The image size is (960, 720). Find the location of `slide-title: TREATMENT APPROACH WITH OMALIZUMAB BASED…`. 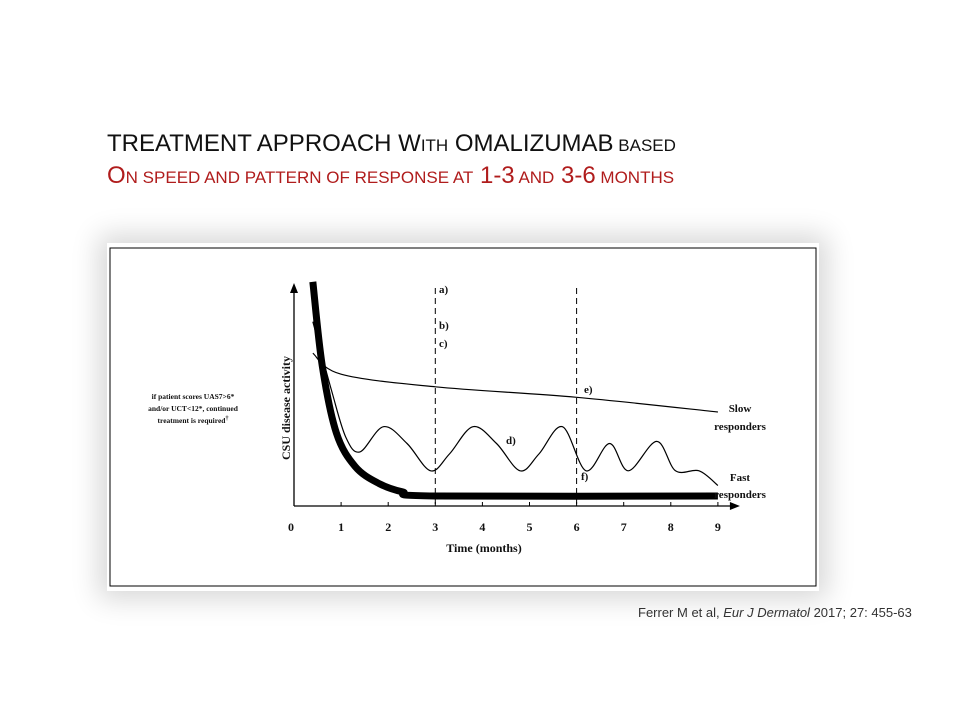

slide-title: TREATMENT APPROACH WITH OMALIZUMAB BASED… is located at coordinates (391, 161).